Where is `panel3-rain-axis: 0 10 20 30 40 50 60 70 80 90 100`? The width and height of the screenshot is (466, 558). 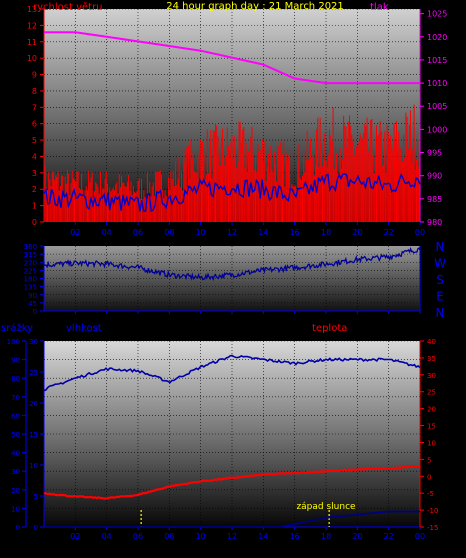 panel3-rain-axis: 0 10 20 30 40 50 60 70 80 90 100 is located at coordinates (16, 435).